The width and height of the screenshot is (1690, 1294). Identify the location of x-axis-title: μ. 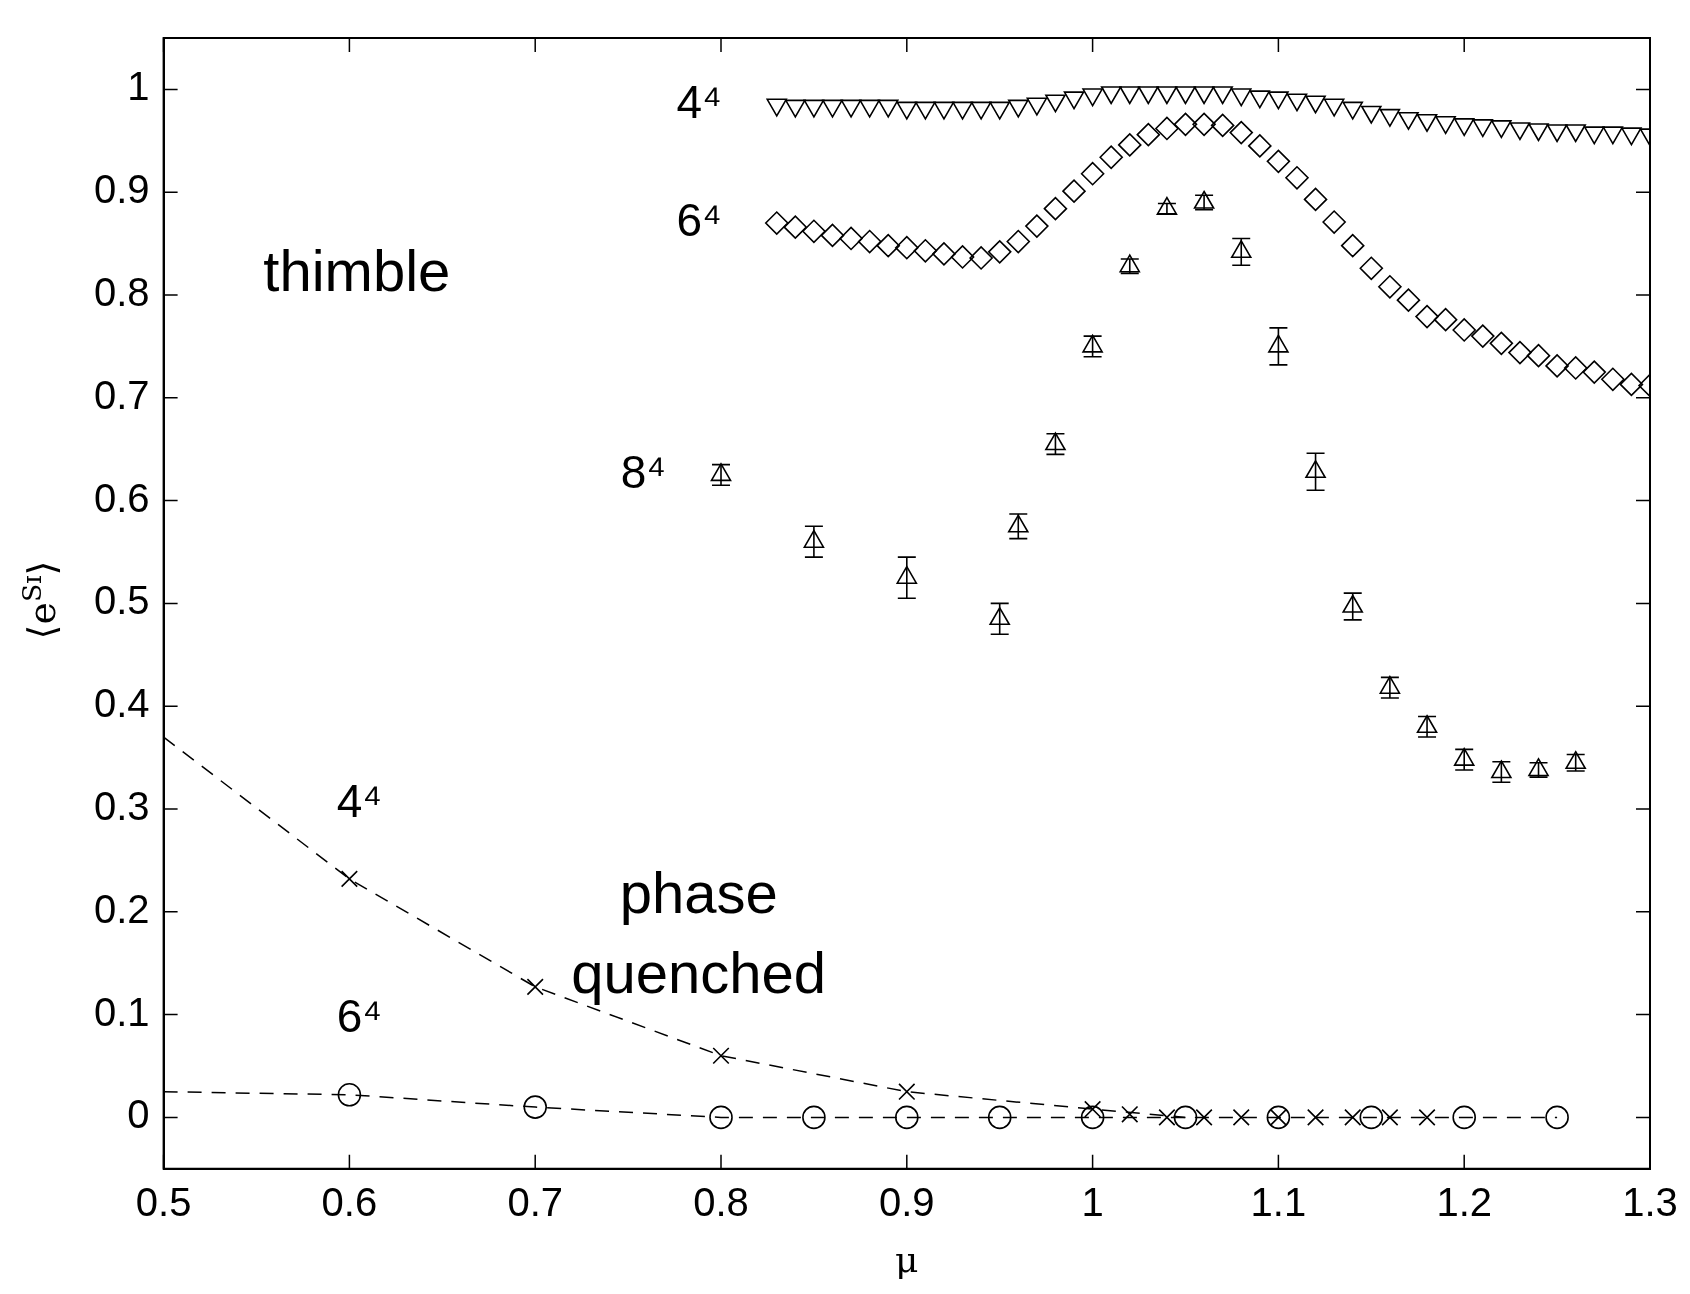
(907, 1259).